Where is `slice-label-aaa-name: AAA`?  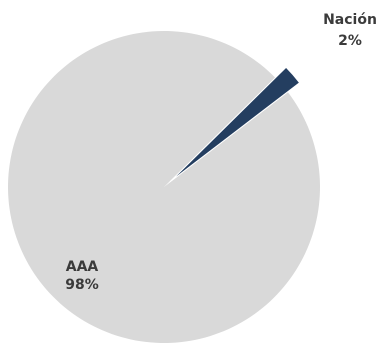 slice-label-aaa-name: AAA is located at coordinates (82, 267).